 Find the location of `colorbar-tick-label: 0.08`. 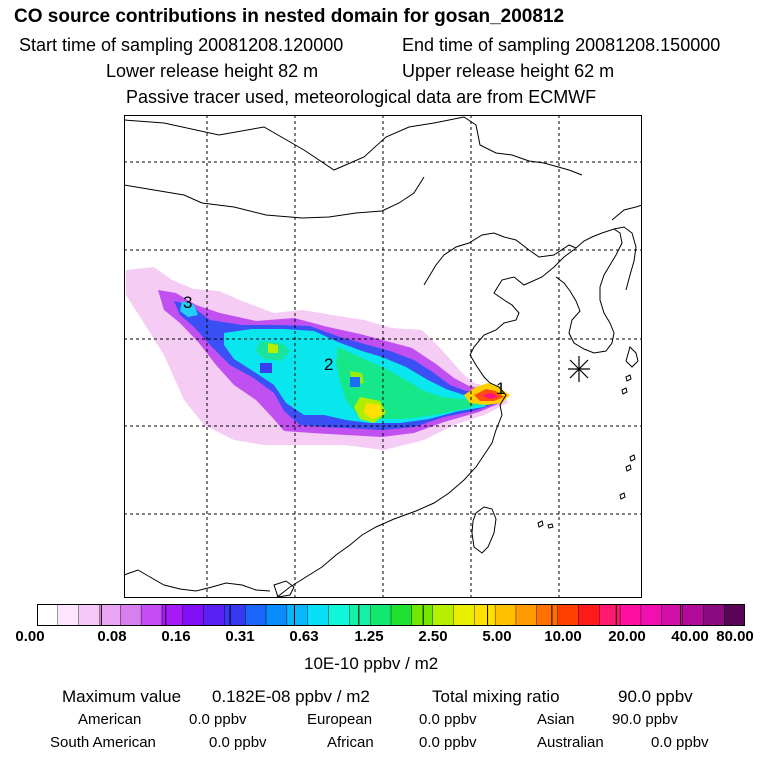

colorbar-tick-label: 0.08 is located at coordinates (112, 636).